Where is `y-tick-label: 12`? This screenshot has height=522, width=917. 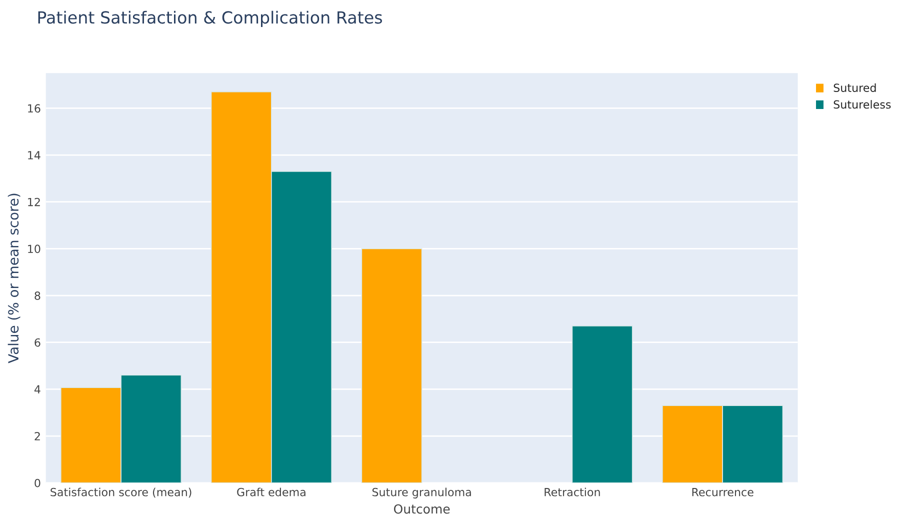
y-tick-label: 12 is located at coordinates (34, 202).